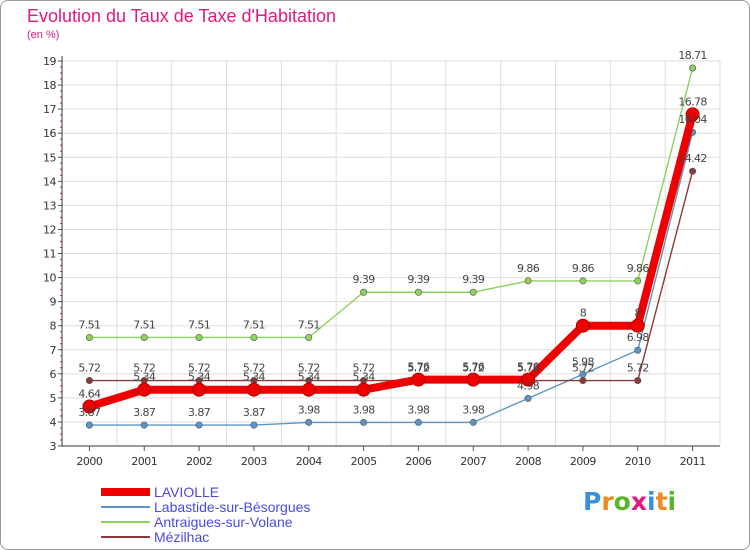 The height and width of the screenshot is (550, 750). I want to click on x-tick-label: 2002, so click(199, 461).